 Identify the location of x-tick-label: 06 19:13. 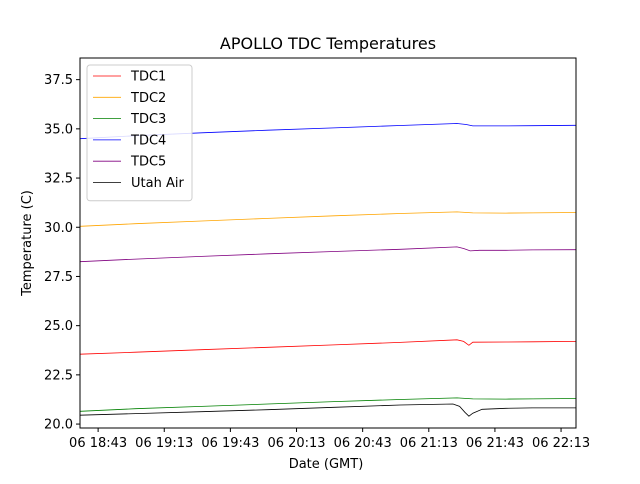
(164, 443).